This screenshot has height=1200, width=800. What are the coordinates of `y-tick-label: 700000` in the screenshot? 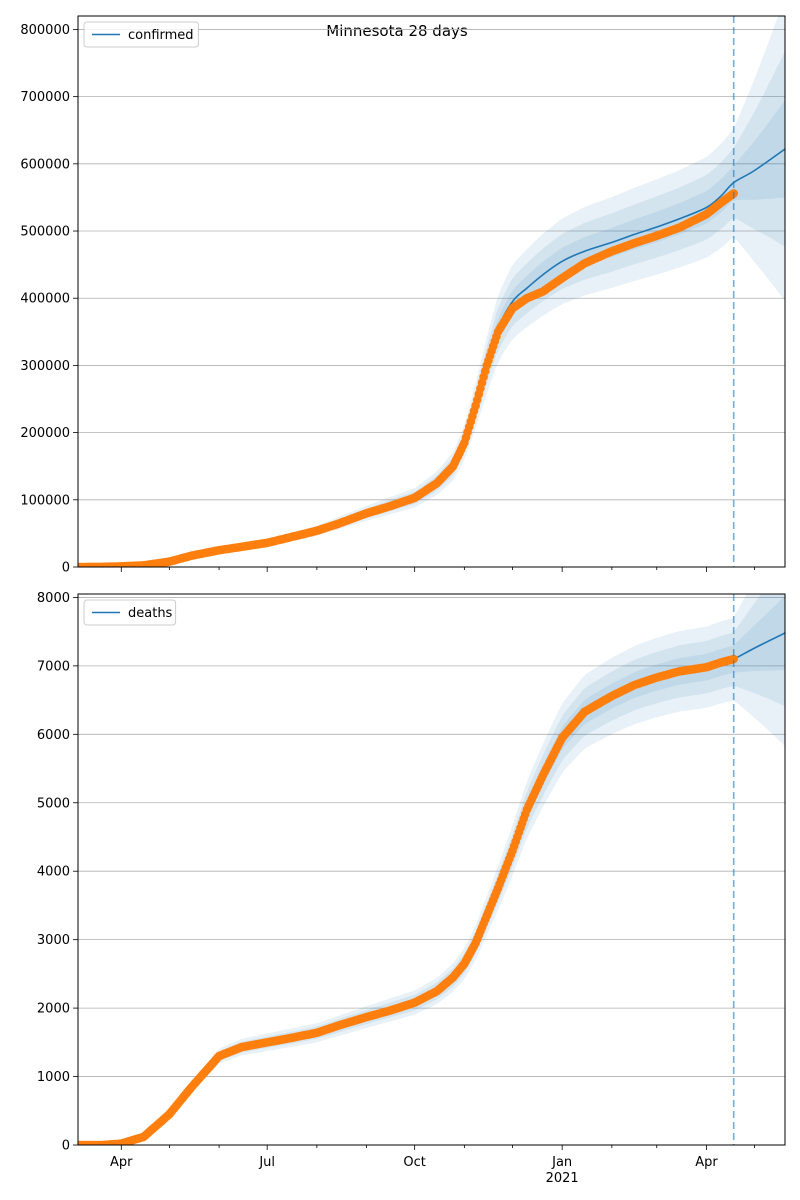 It's located at (45, 97).